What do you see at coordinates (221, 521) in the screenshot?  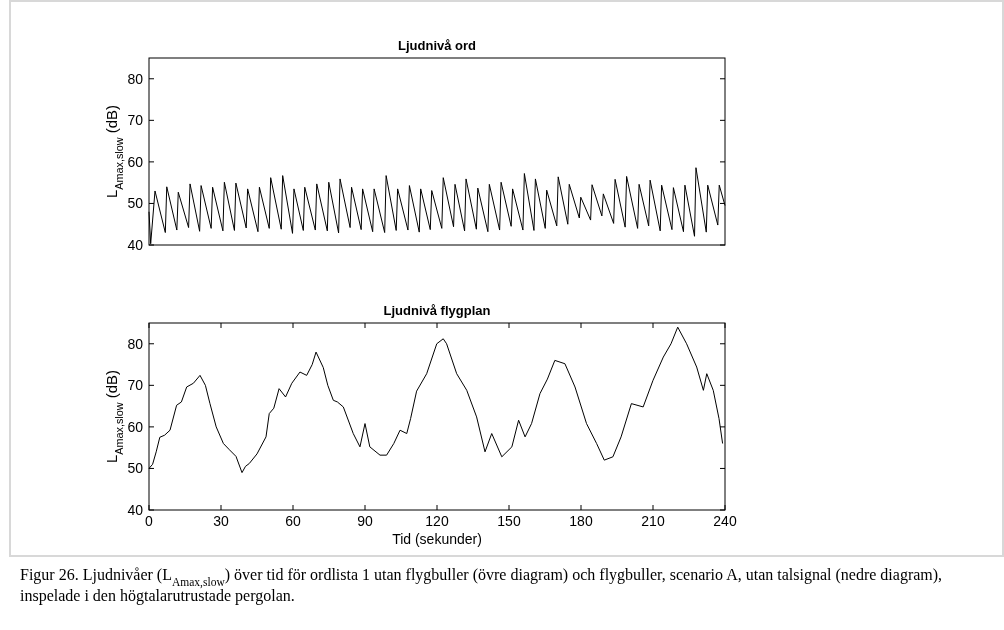 I see `x-tick-label: 30` at bounding box center [221, 521].